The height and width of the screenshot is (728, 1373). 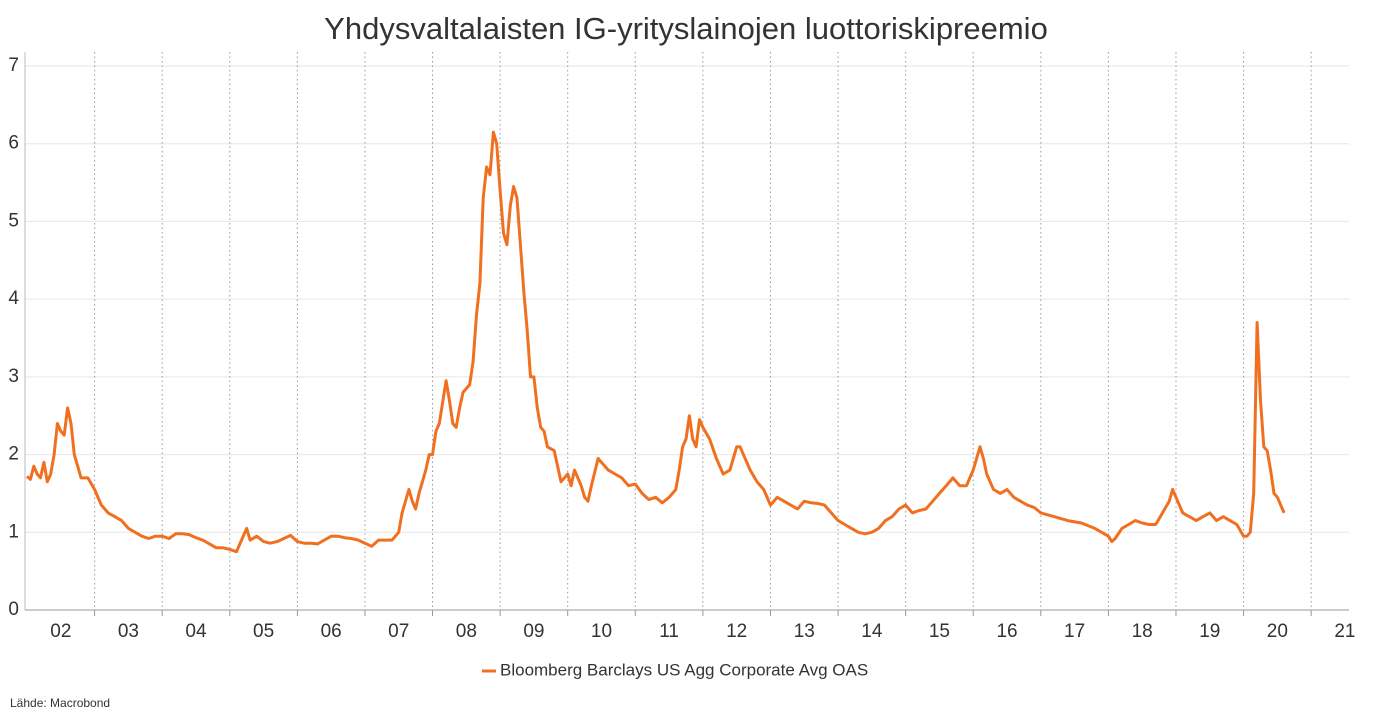 What do you see at coordinates (466, 631) in the screenshot?
I see `x-tick-label: 08` at bounding box center [466, 631].